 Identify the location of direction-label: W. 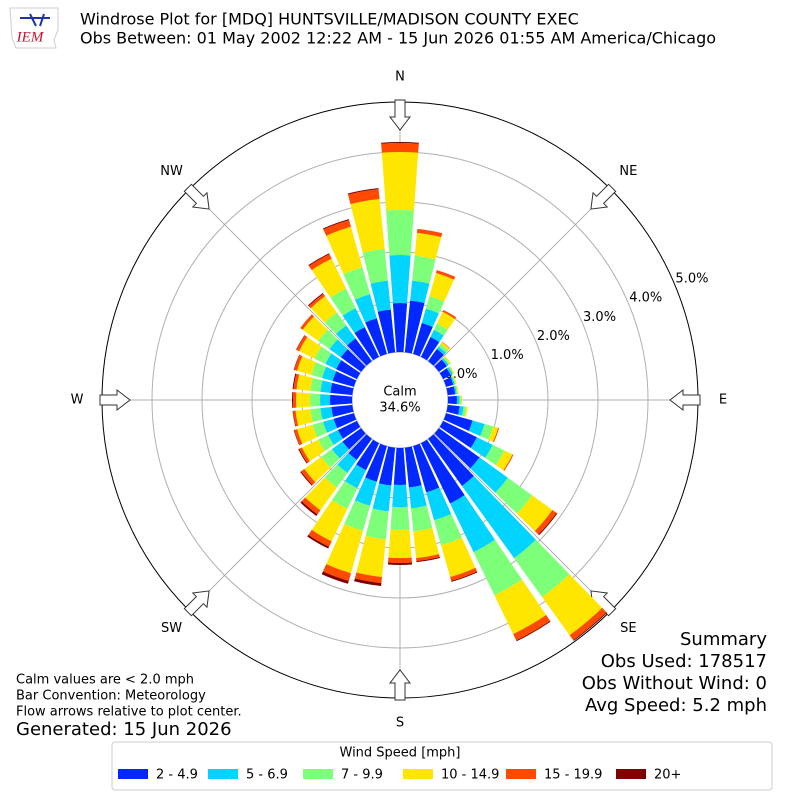
(77, 400).